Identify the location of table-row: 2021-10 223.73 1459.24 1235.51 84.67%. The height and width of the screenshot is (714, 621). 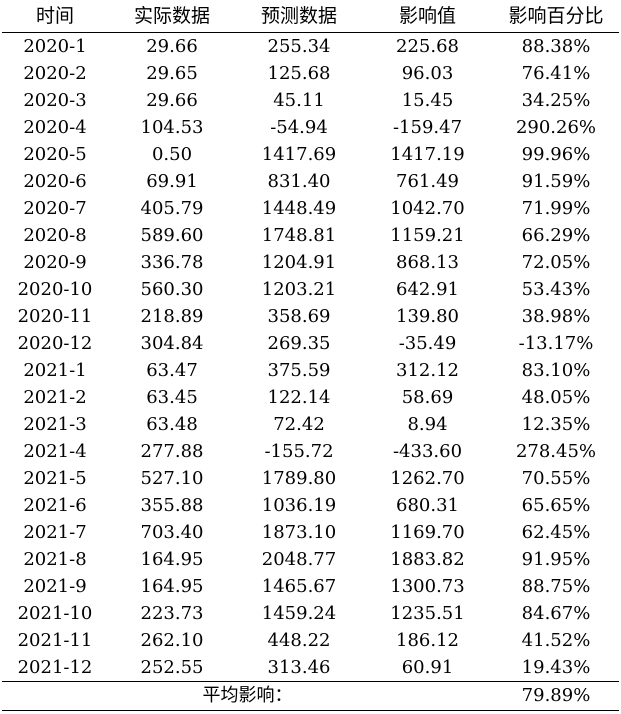
(310, 613).